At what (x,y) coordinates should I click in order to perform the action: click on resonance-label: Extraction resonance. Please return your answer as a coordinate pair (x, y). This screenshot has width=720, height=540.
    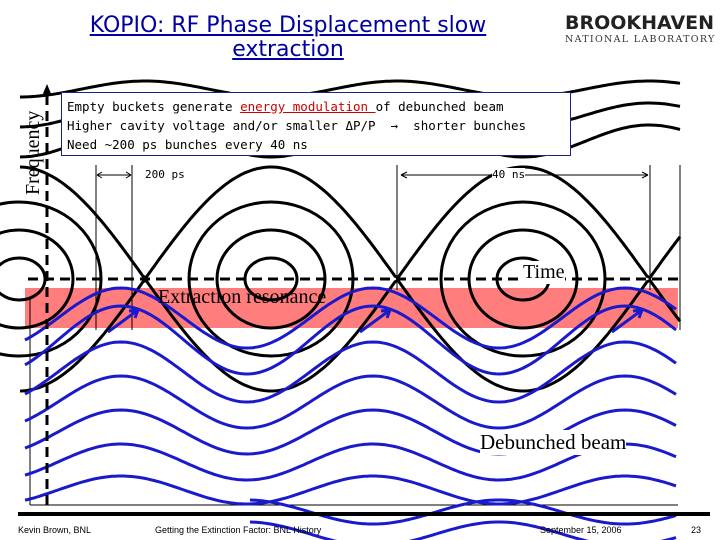
    Looking at the image, I should click on (242, 297).